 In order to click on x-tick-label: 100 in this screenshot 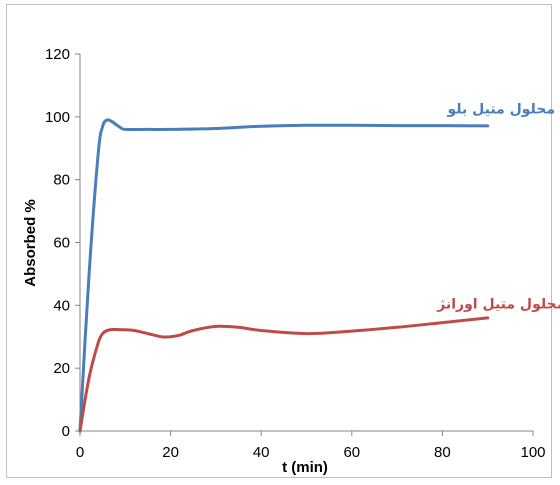, I will do `click(532, 452)`.